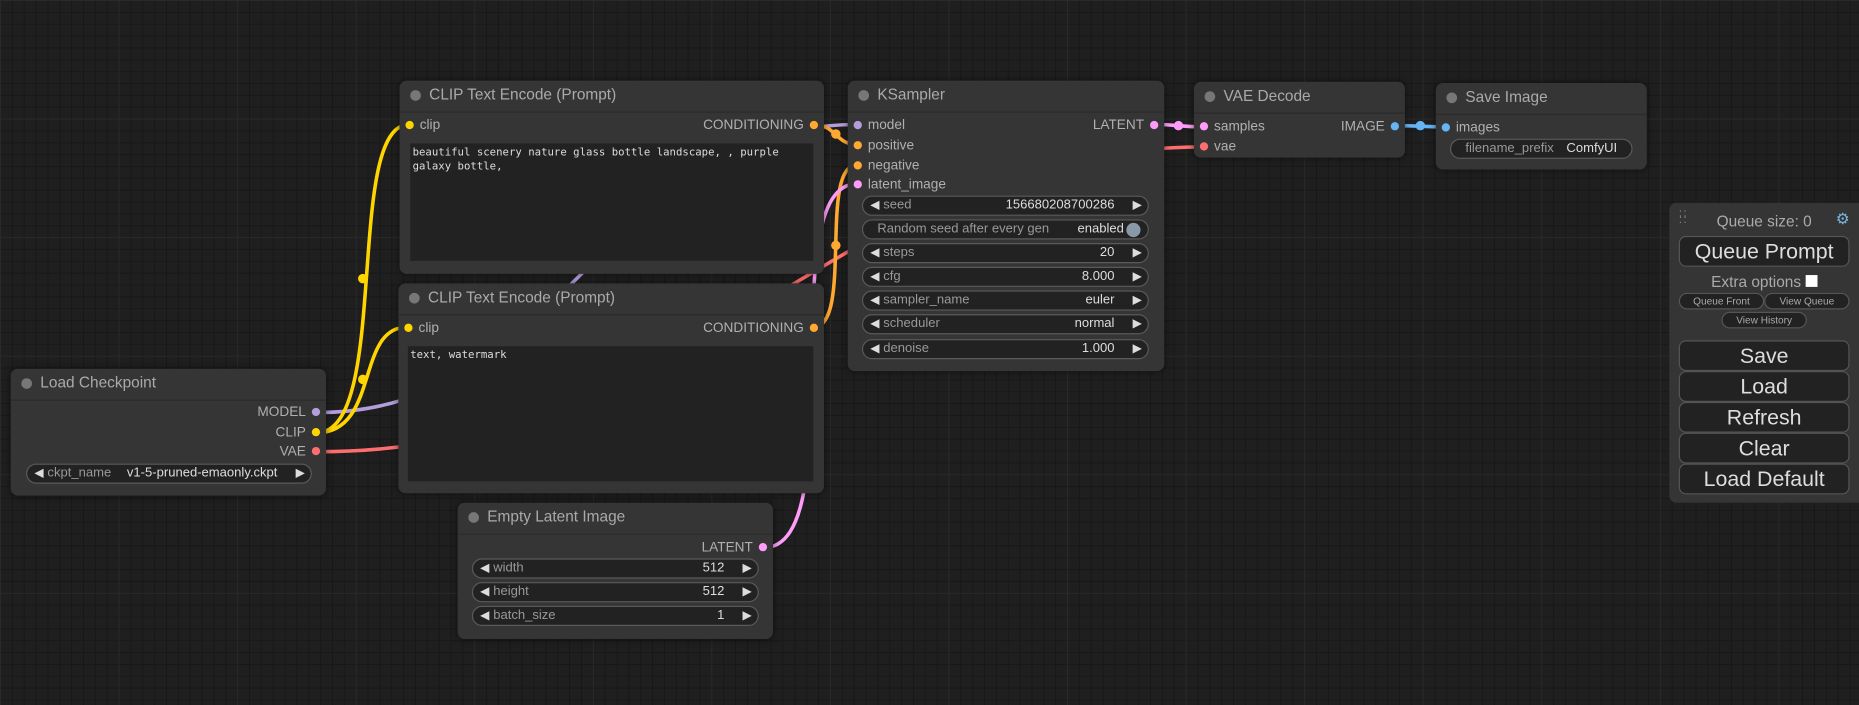 This screenshot has width=1859, height=705. I want to click on widget-filename-prefix: filename_prefix ComfyUI, so click(1541, 148).